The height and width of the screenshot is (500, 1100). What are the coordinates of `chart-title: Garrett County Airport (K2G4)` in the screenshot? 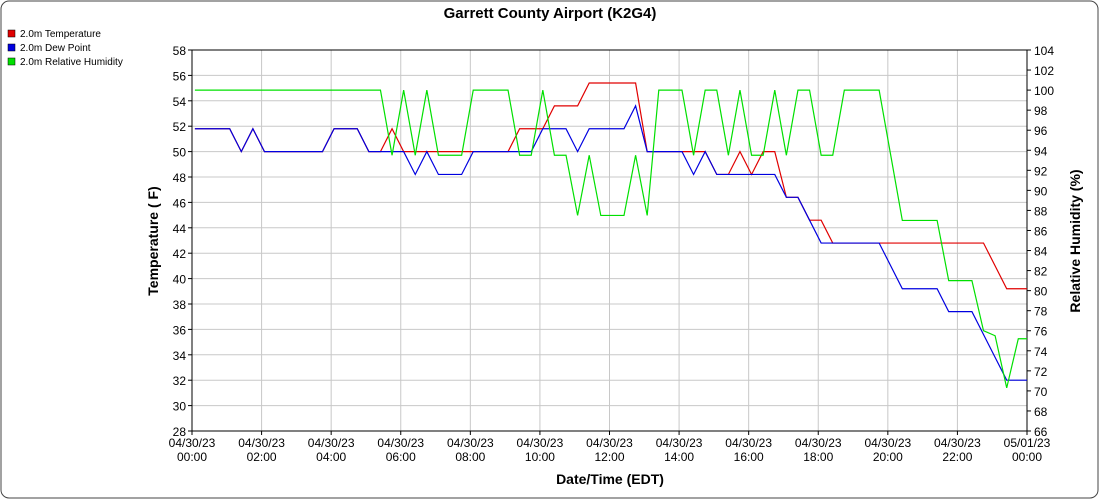 It's located at (550, 13).